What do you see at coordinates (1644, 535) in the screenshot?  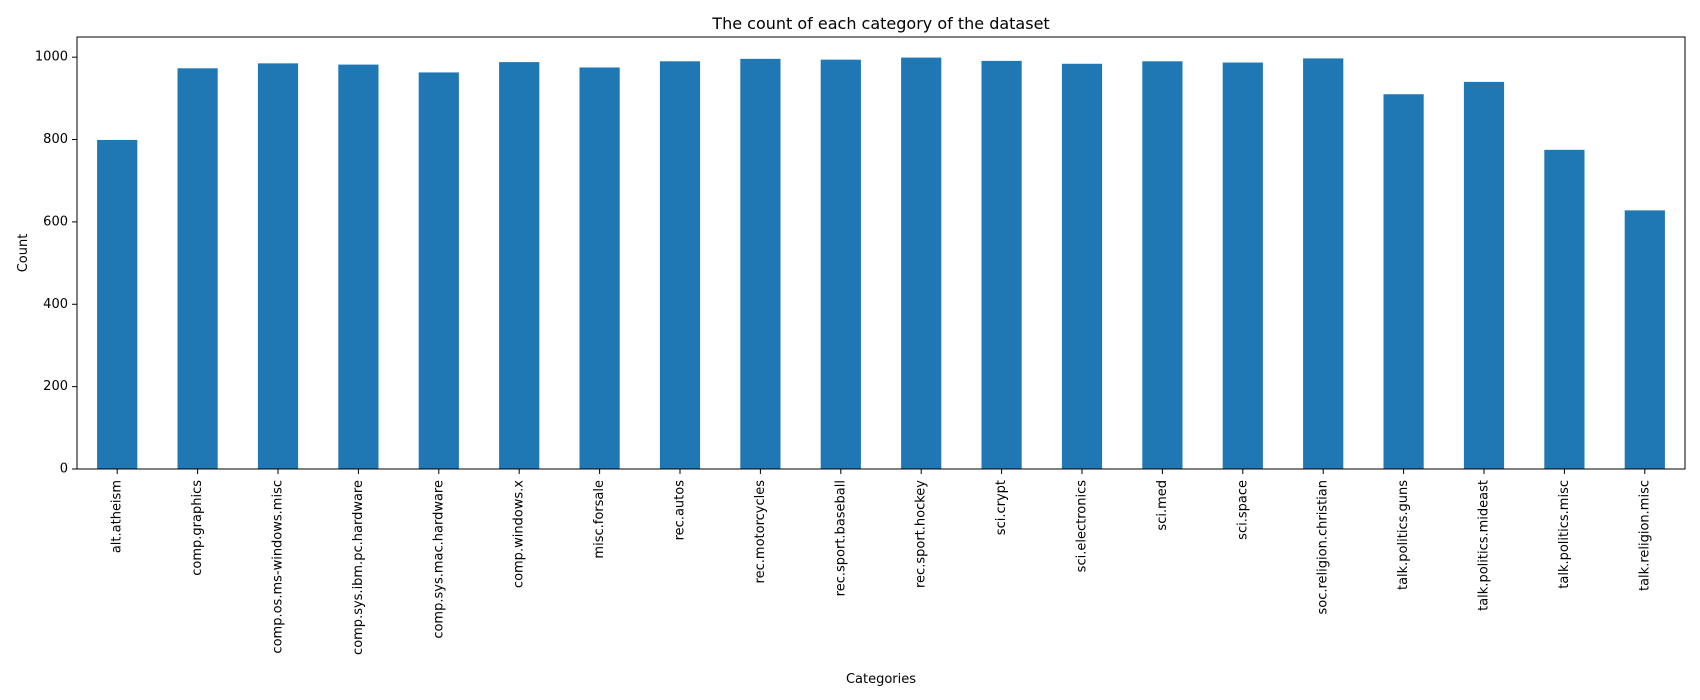 I see `x-tick-label: talk.religion.misc` at bounding box center [1644, 535].